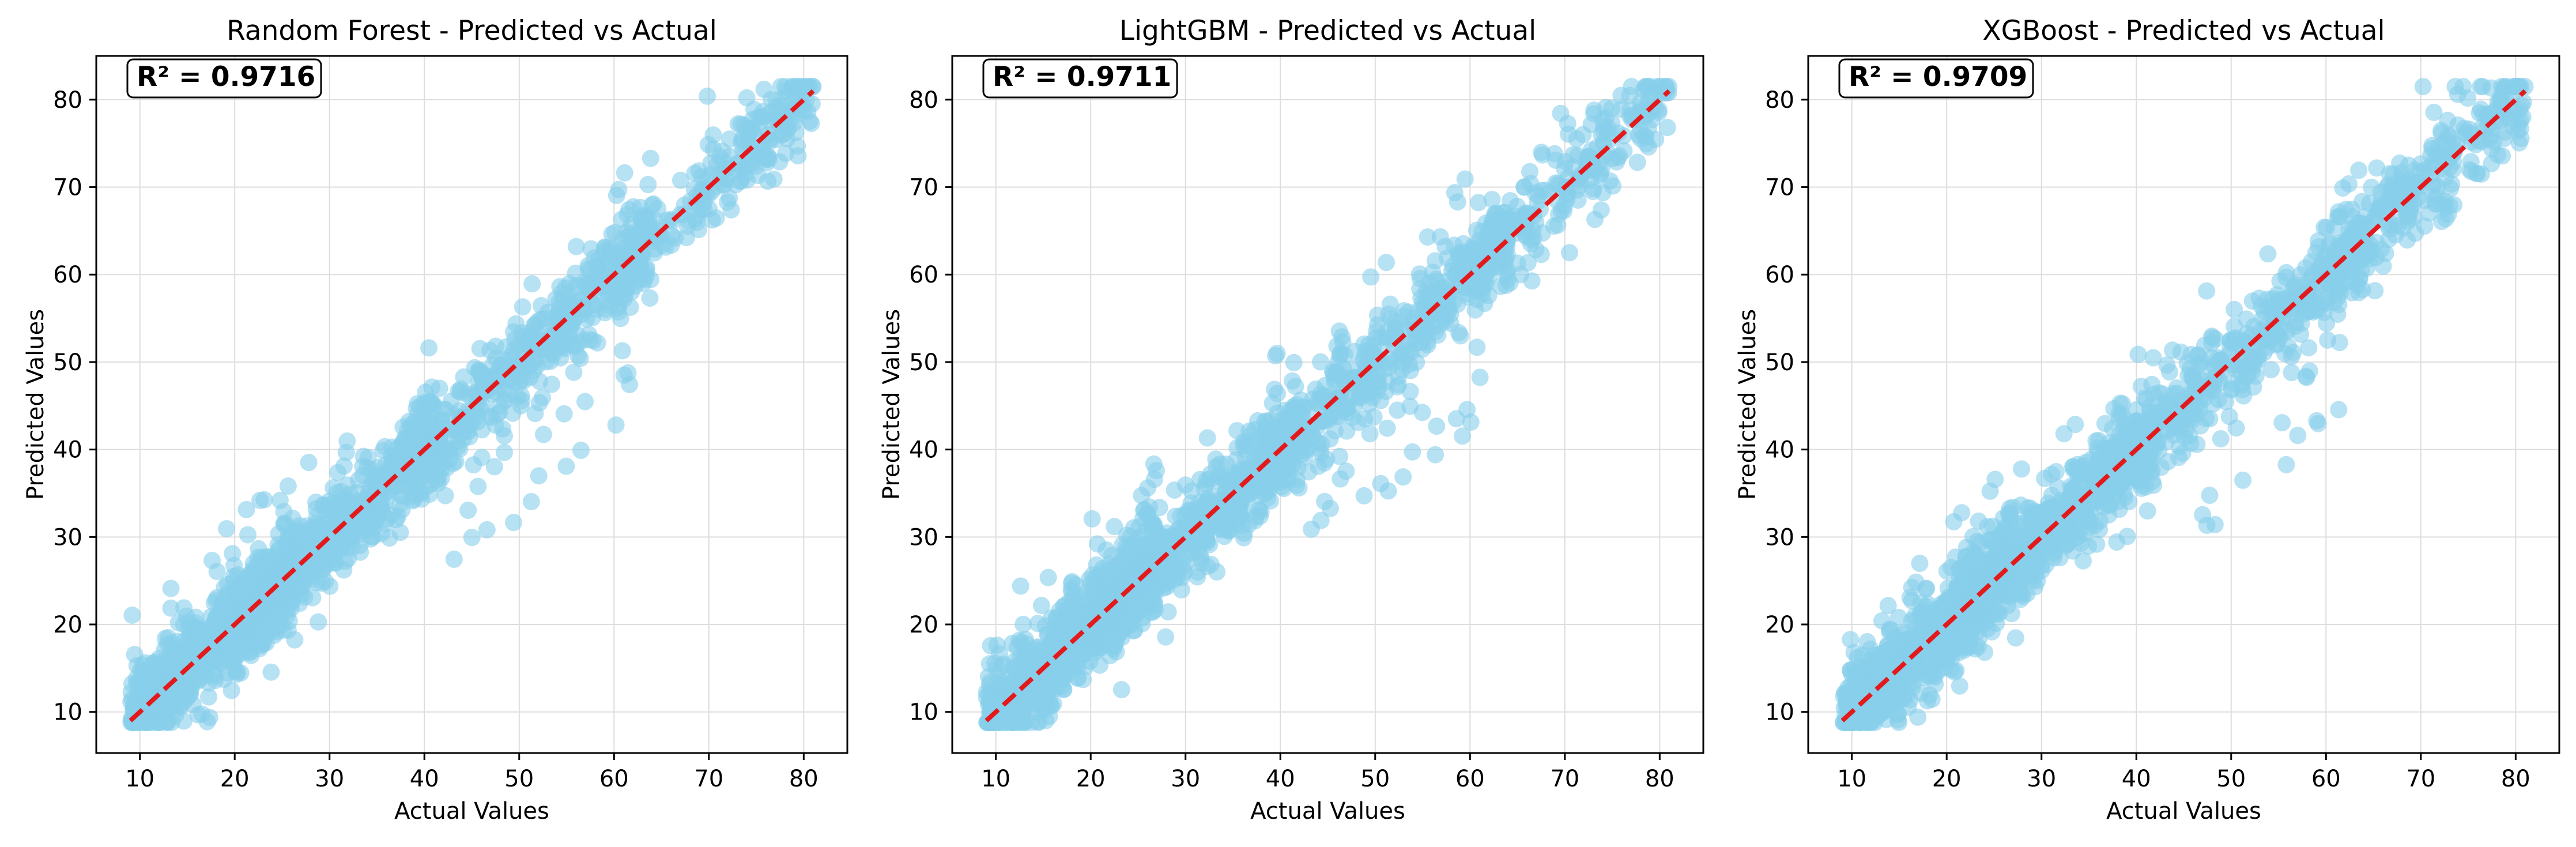  What do you see at coordinates (995, 779) in the screenshot?
I see `x-tick-label: 10` at bounding box center [995, 779].